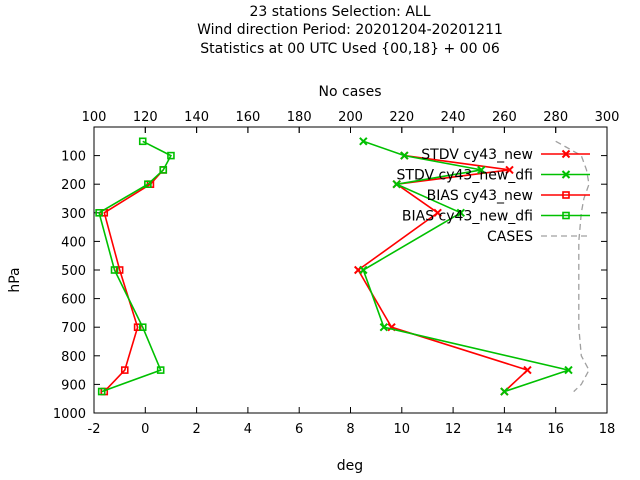  I want to click on x2-tick-label: 200, so click(350, 117).